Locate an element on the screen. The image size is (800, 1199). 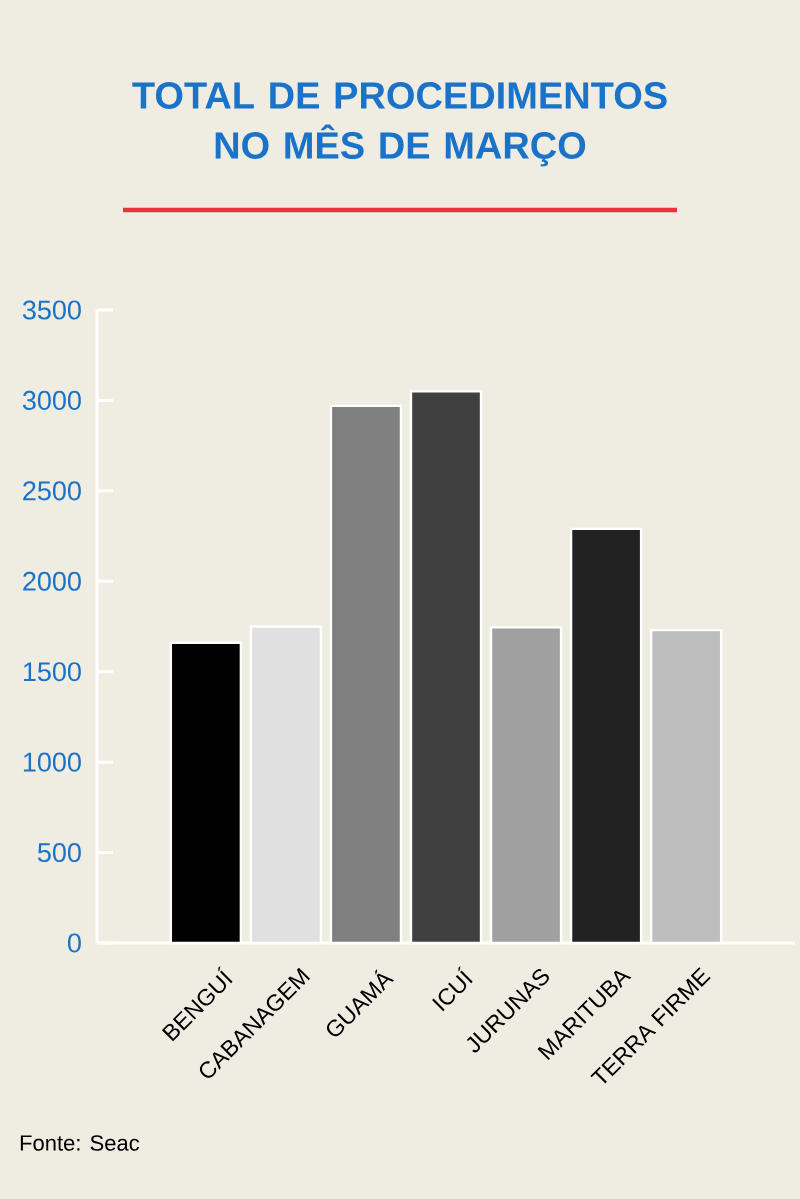
y-tick-label: 2500 is located at coordinates (52, 491).